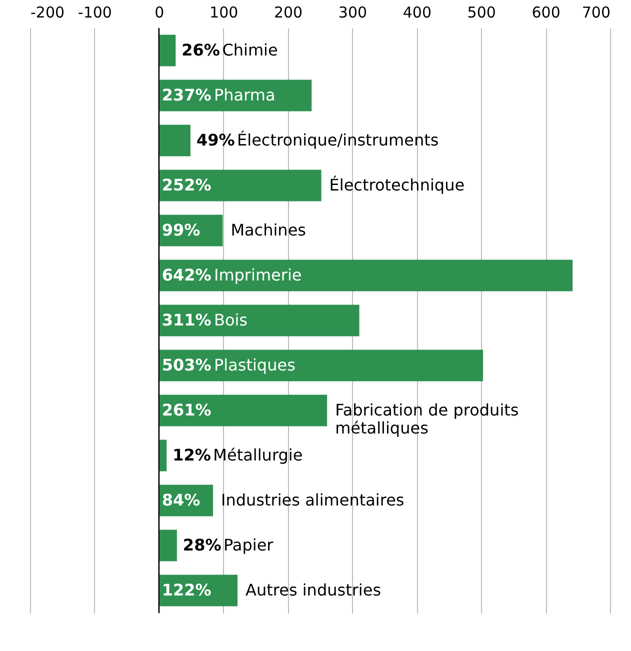 The height and width of the screenshot is (651, 631). I want to click on x-tick-label: 500, so click(481, 13).